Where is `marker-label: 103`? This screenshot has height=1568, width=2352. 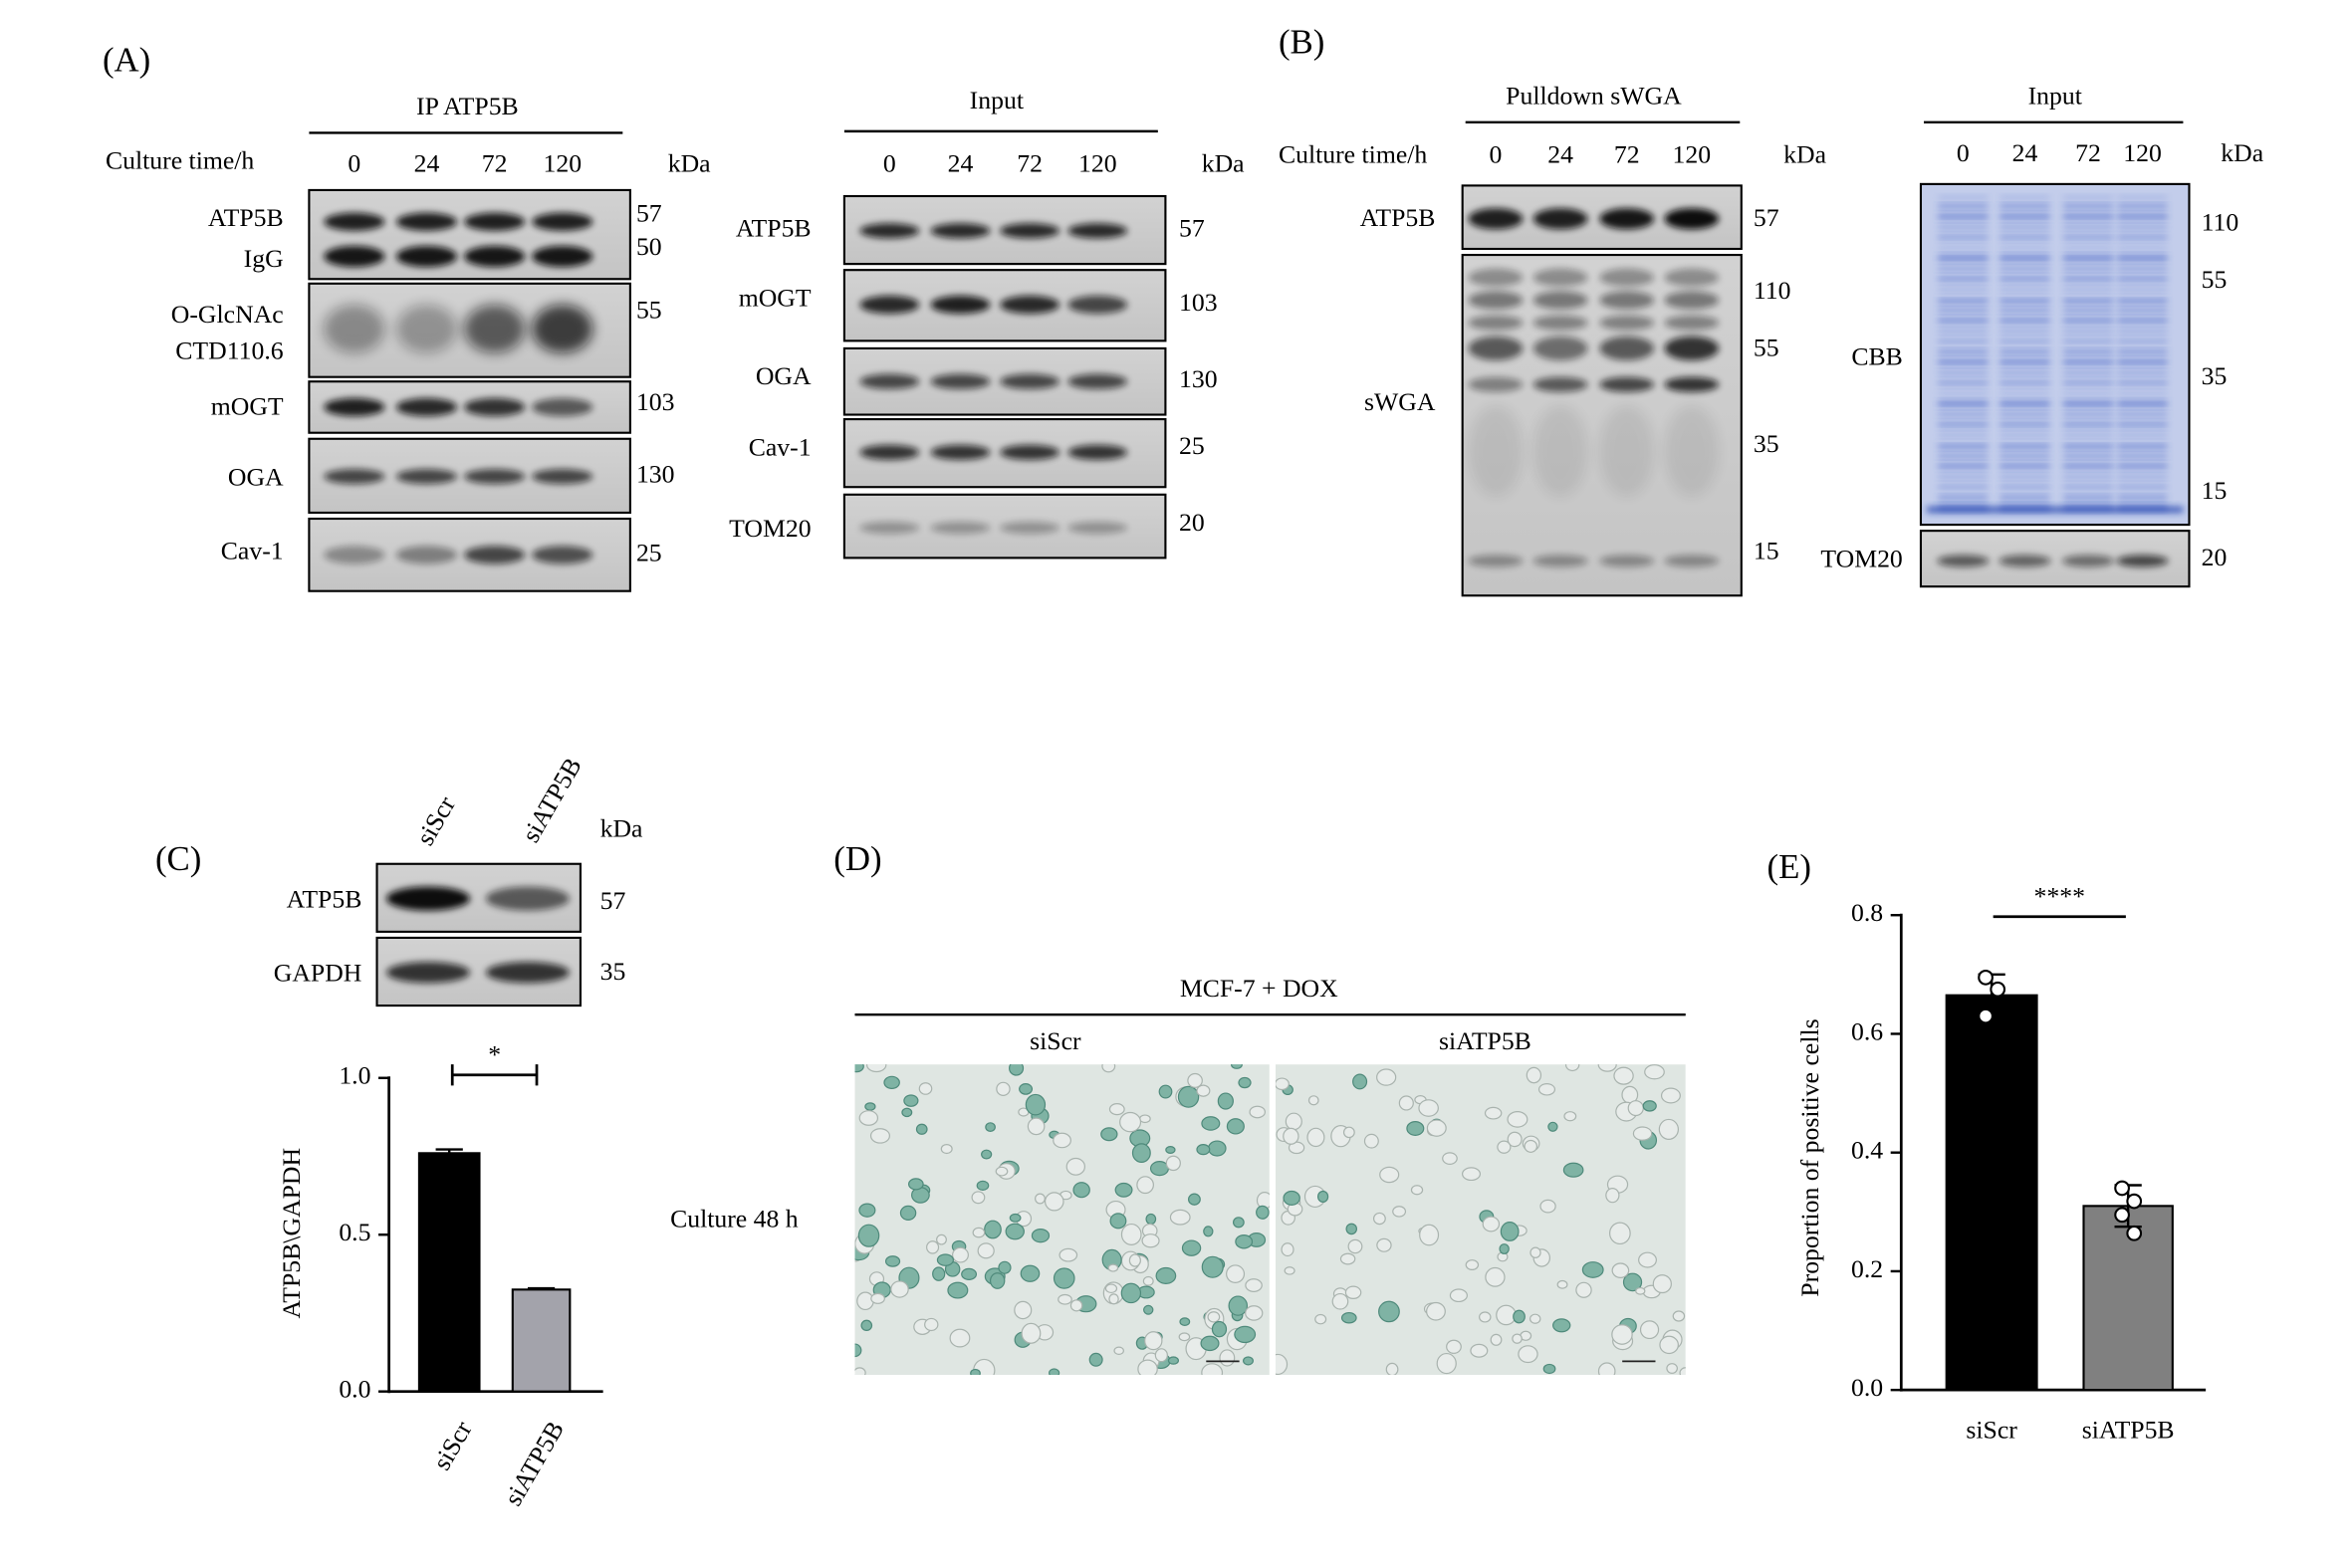
marker-label: 103 is located at coordinates (655, 402).